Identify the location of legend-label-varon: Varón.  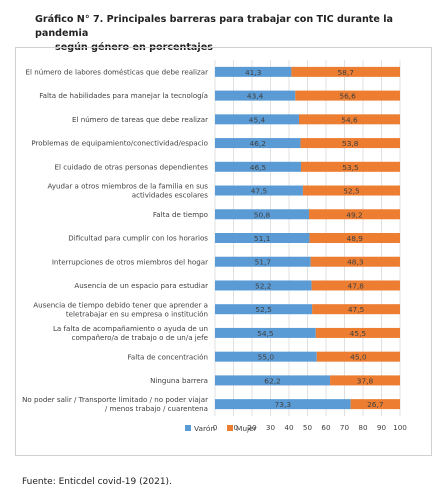
(204, 428).